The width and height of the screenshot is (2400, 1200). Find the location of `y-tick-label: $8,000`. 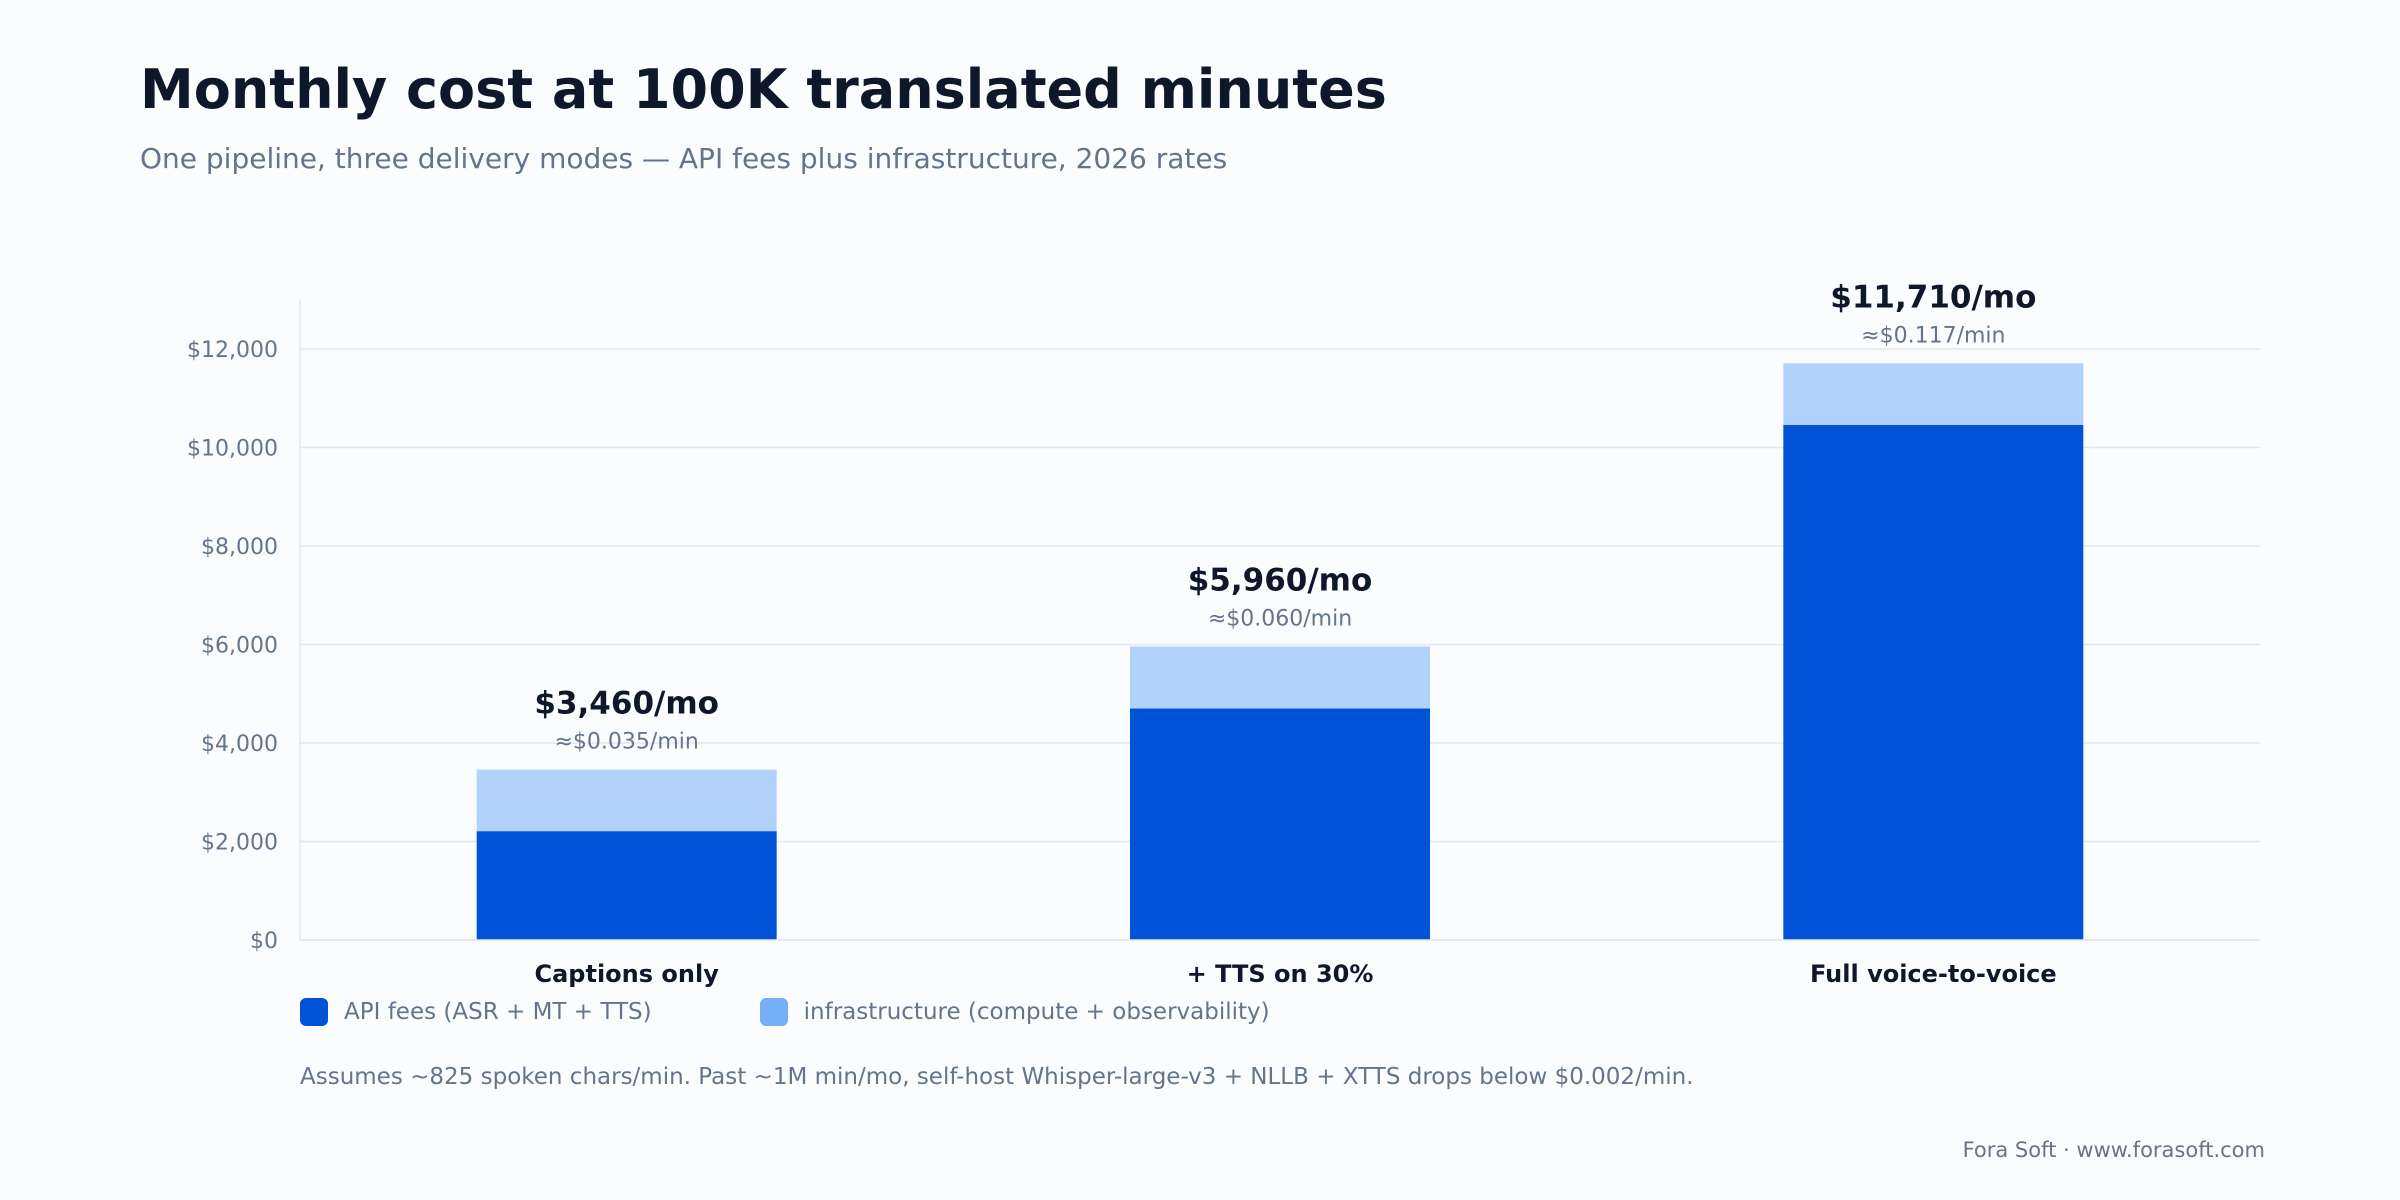

y-tick-label: $8,000 is located at coordinates (239, 547).